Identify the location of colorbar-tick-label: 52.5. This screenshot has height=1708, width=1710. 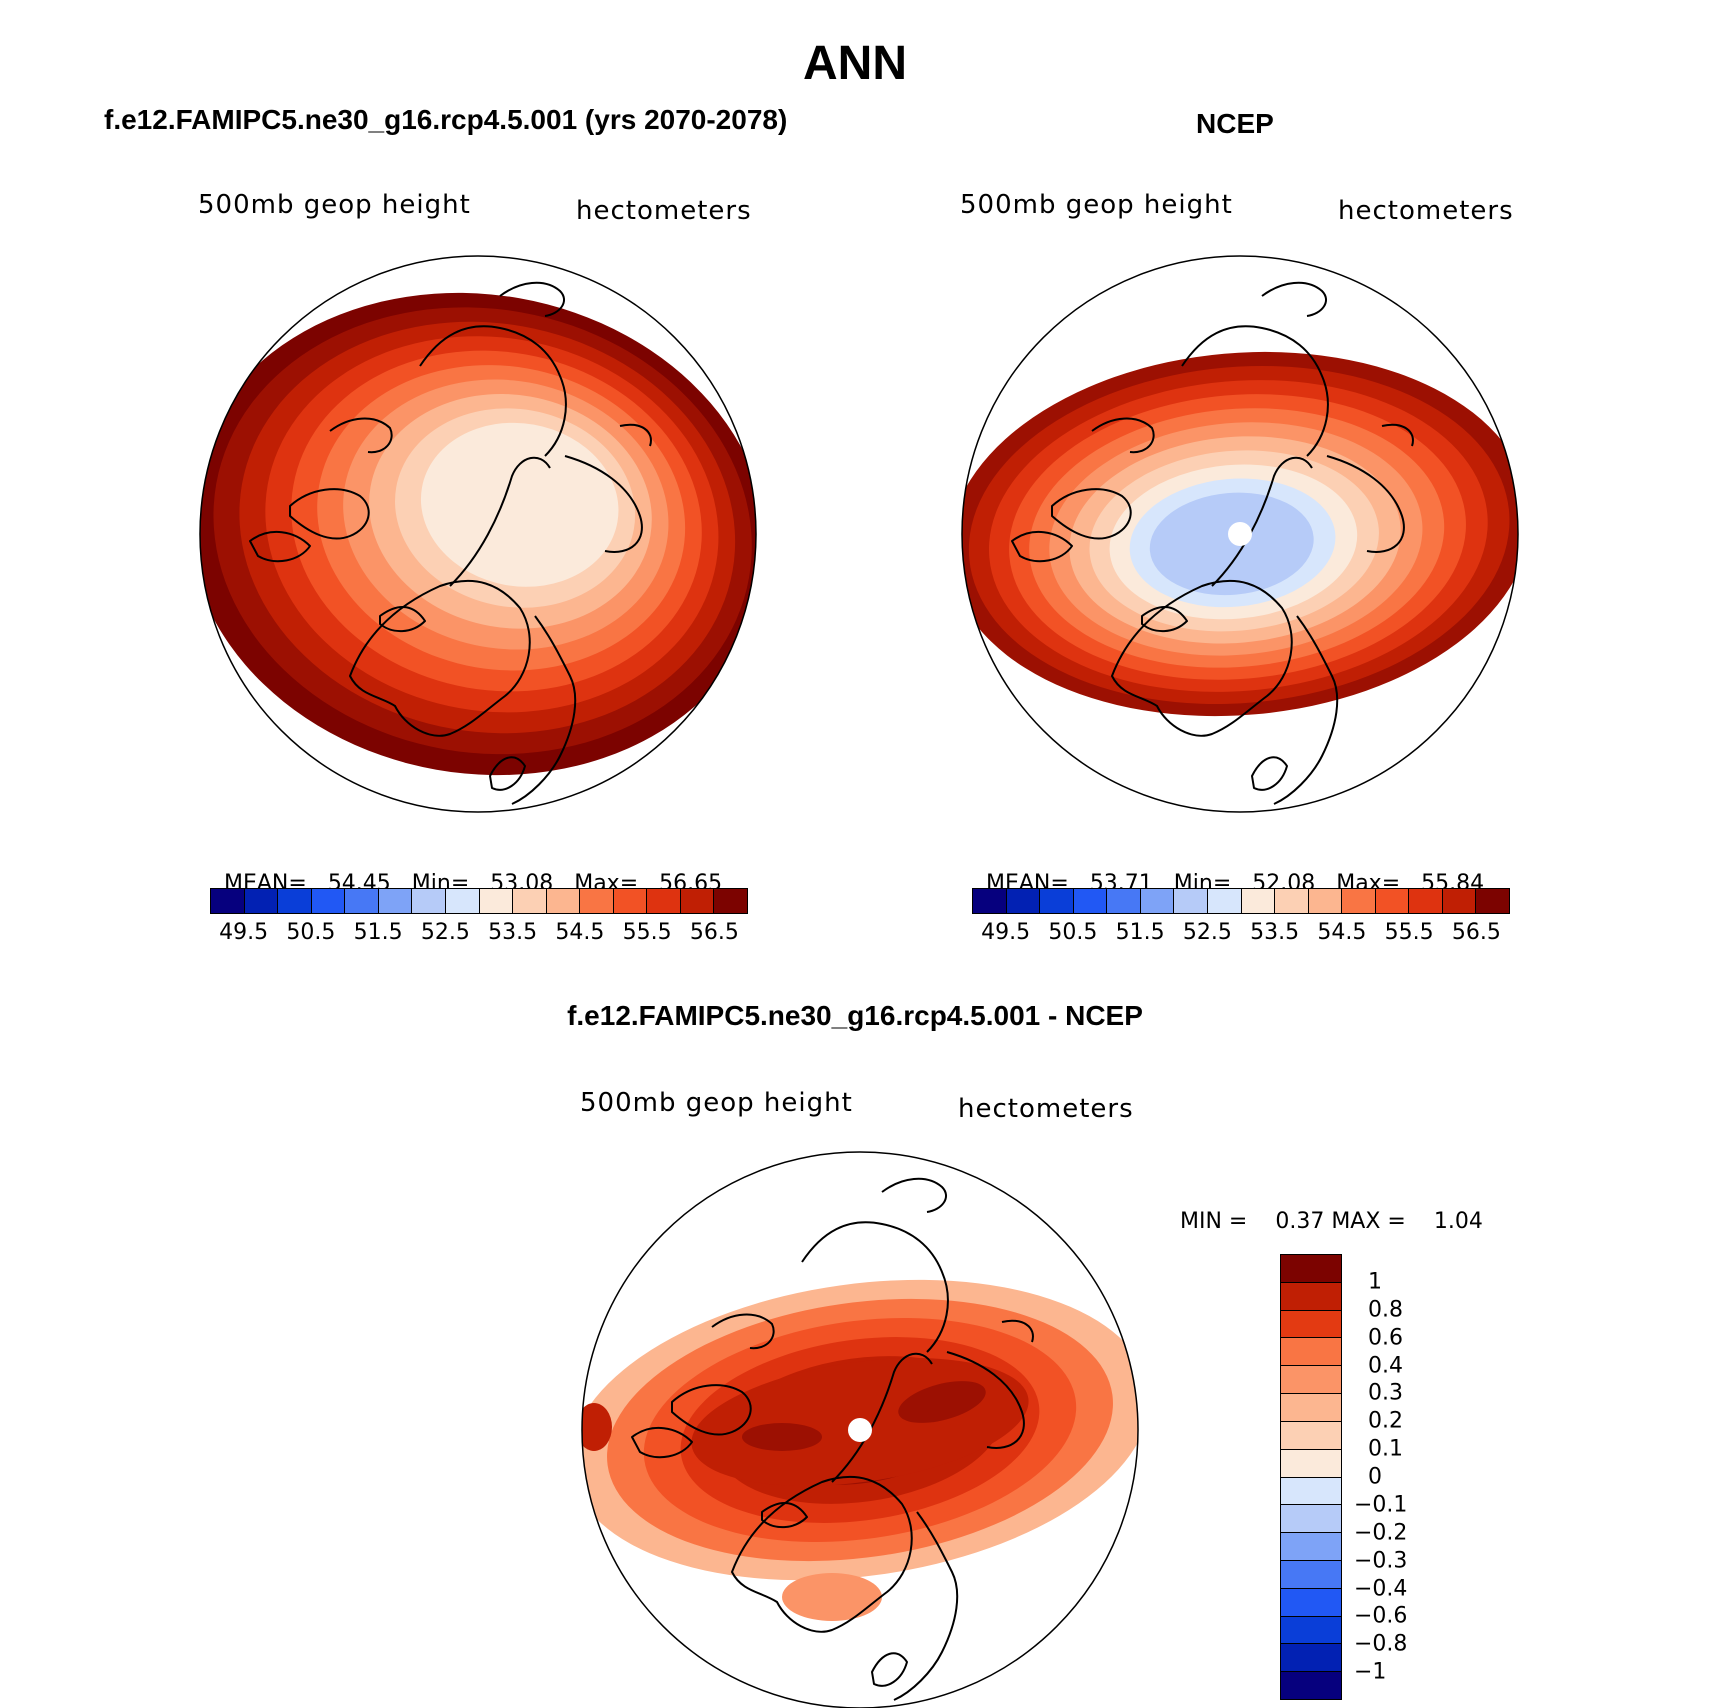
(1207, 932).